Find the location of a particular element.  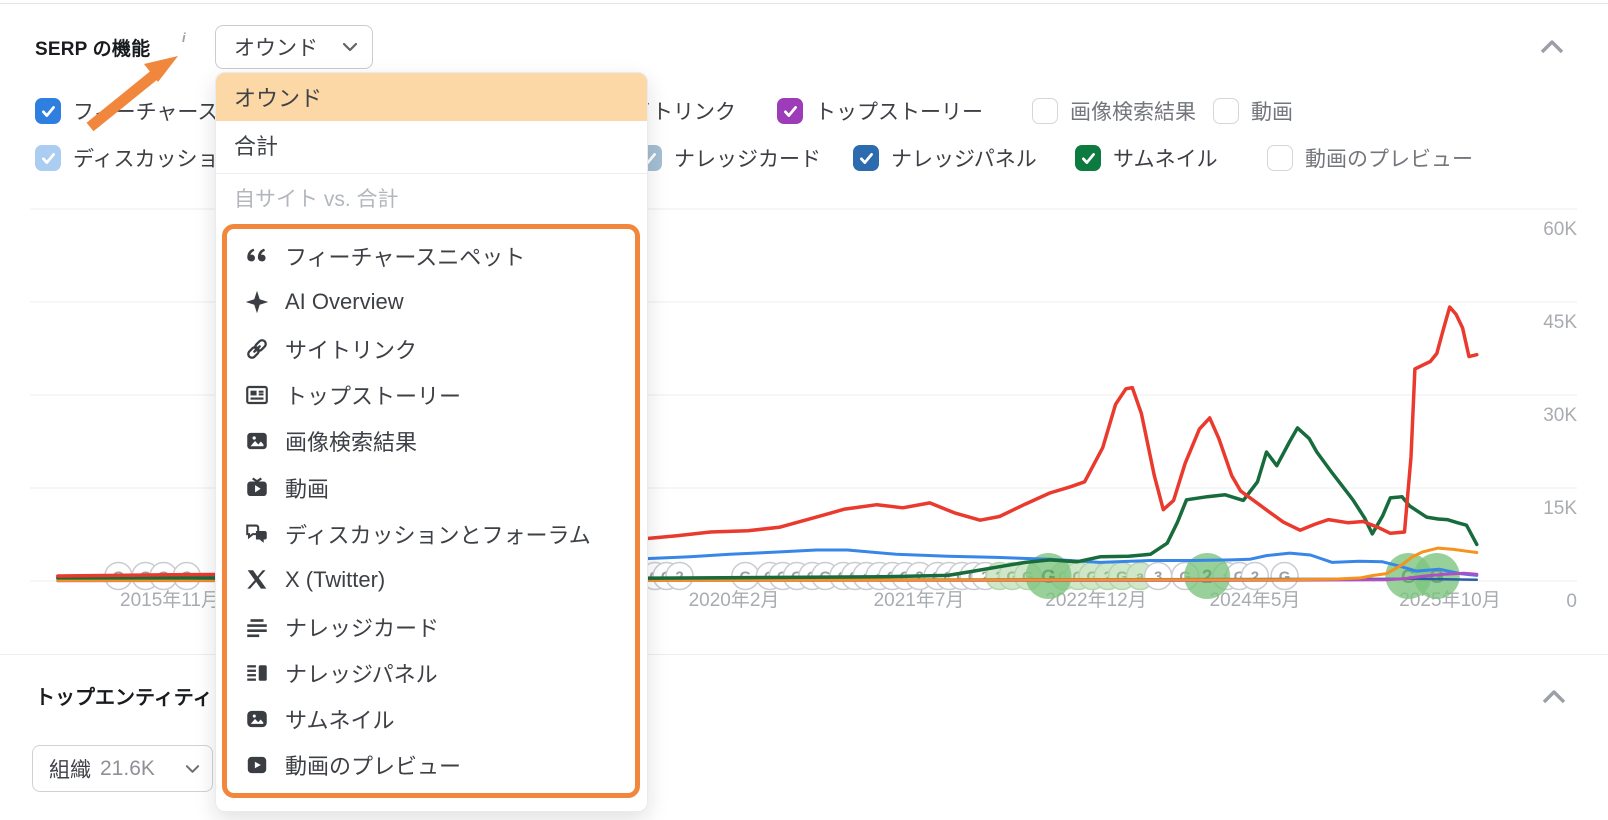

feature-filter-unchecked: 画像検索結果 is located at coordinates (1114, 111).